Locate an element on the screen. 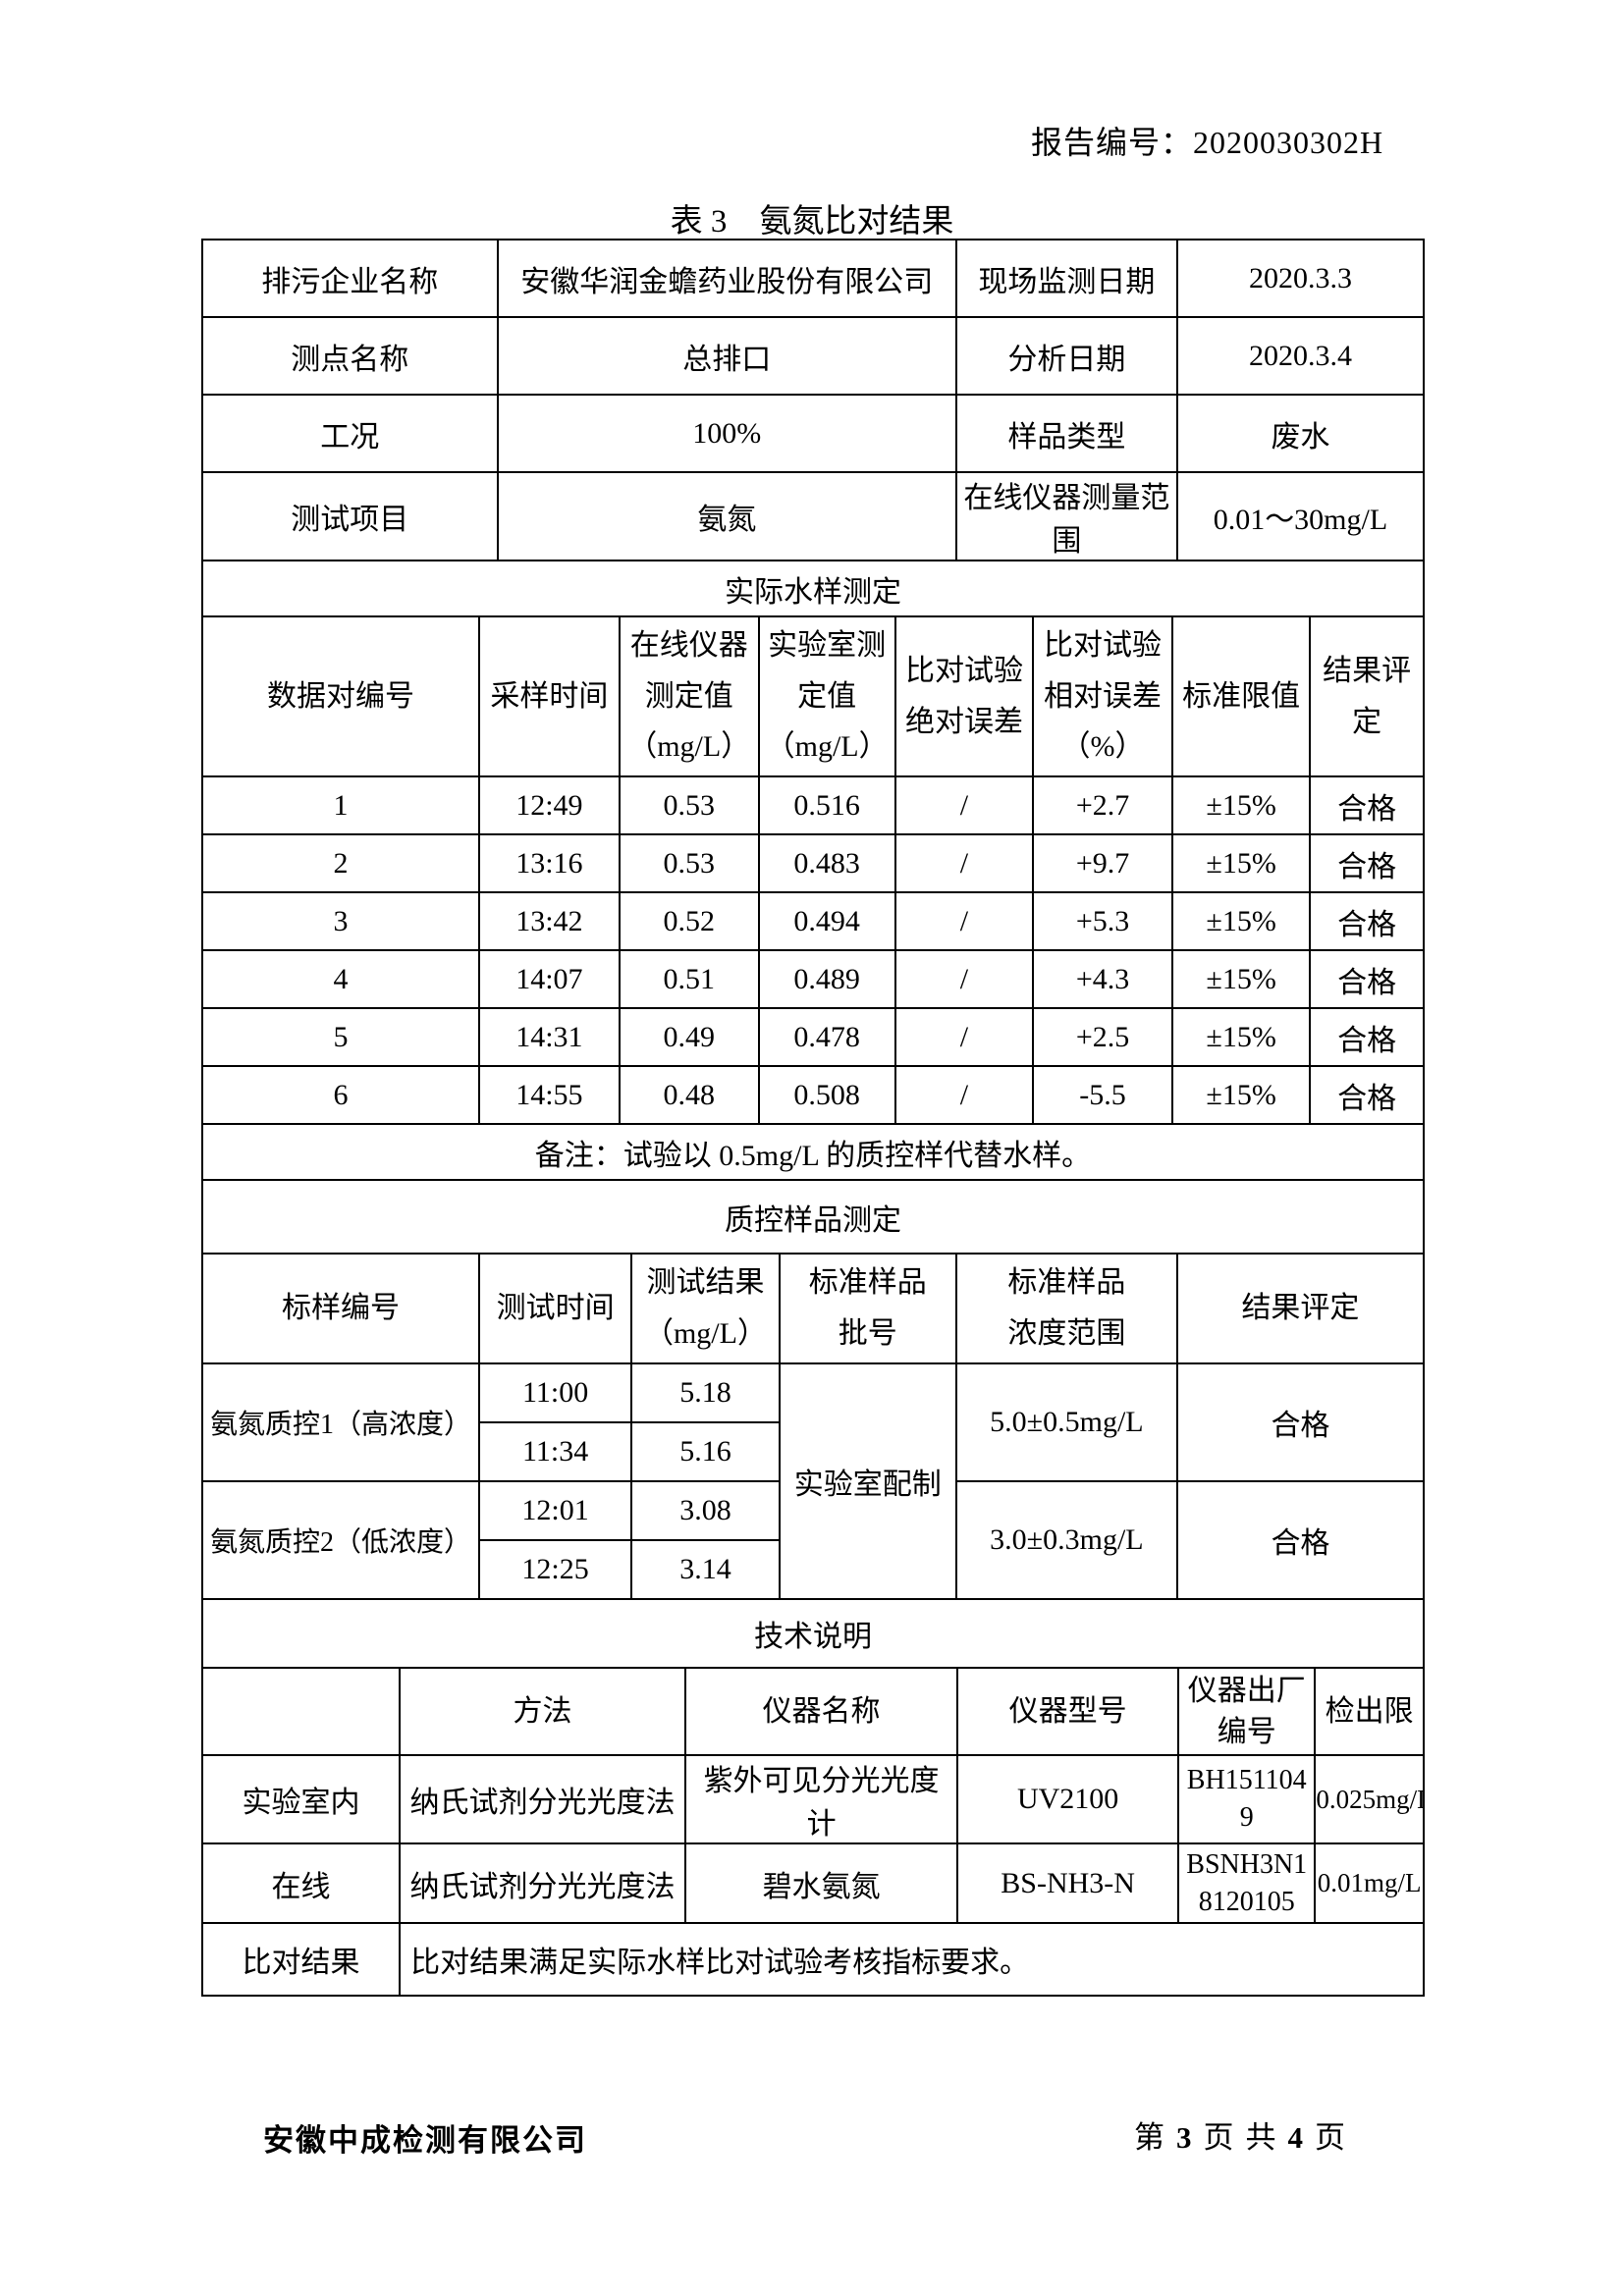  test-result: 5.16 is located at coordinates (706, 1452).